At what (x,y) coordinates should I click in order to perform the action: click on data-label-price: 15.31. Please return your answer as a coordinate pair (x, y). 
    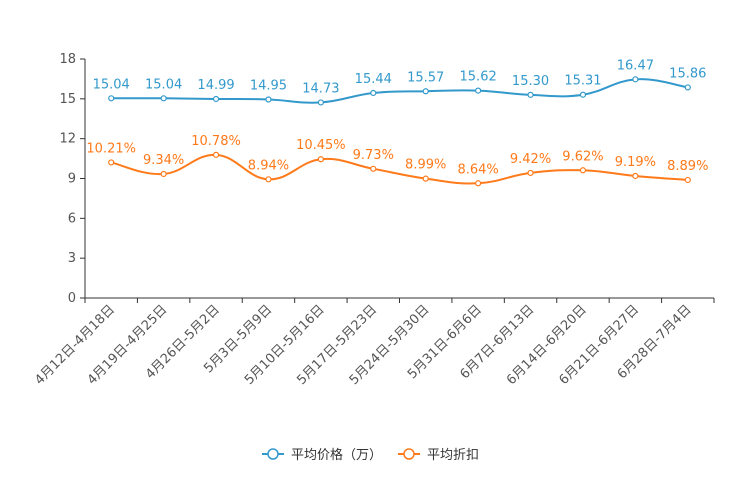
    Looking at the image, I should click on (582, 81).